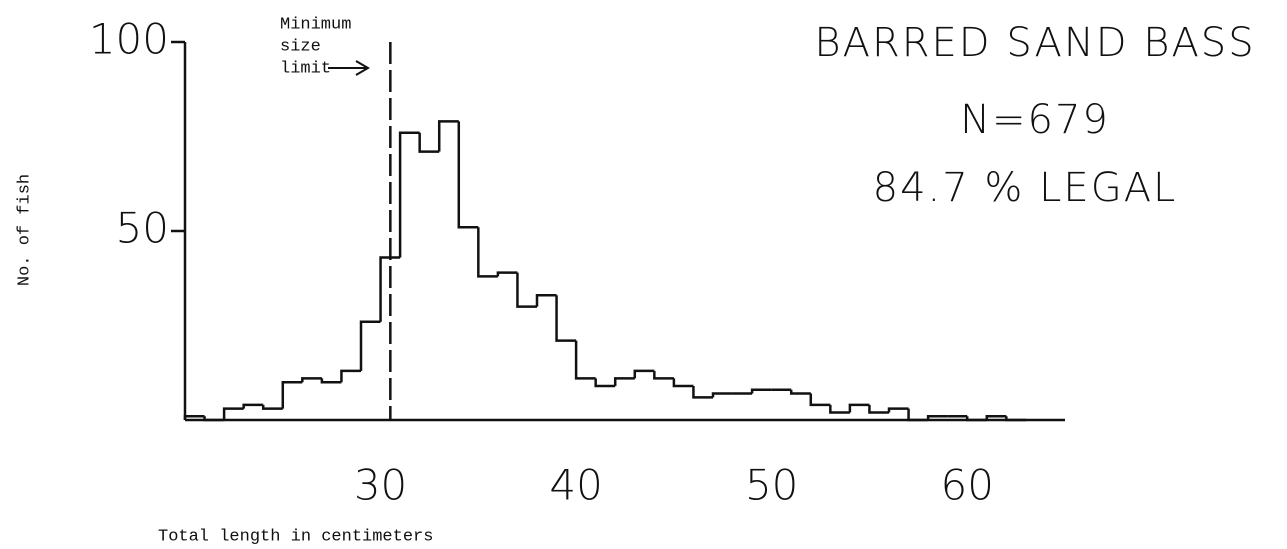 Image resolution: width=1287 pixels, height=549 pixels. What do you see at coordinates (349, 68) in the screenshot?
I see `annotation-arrow` at bounding box center [349, 68].